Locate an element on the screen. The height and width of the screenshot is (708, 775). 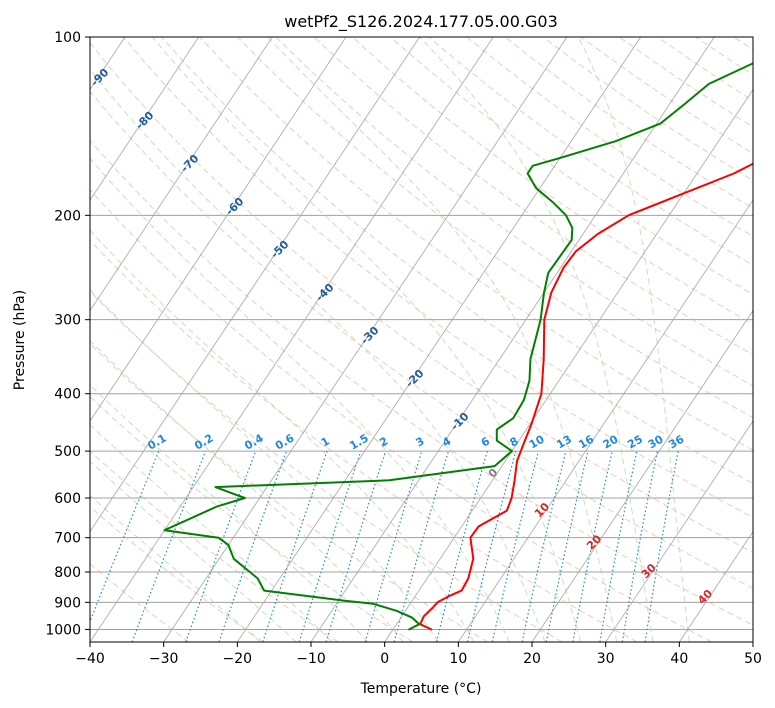
moist-adiabat--15 is located at coordinates (193, 551).